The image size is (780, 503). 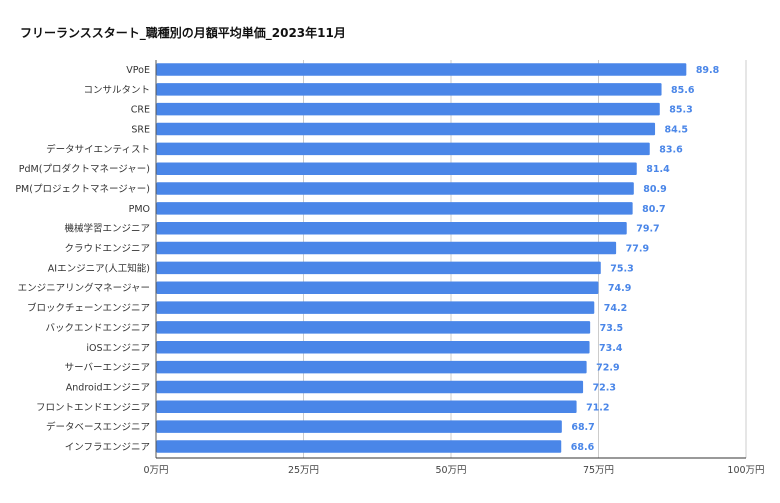 I want to click on value-label: 84.5, so click(x=676, y=130).